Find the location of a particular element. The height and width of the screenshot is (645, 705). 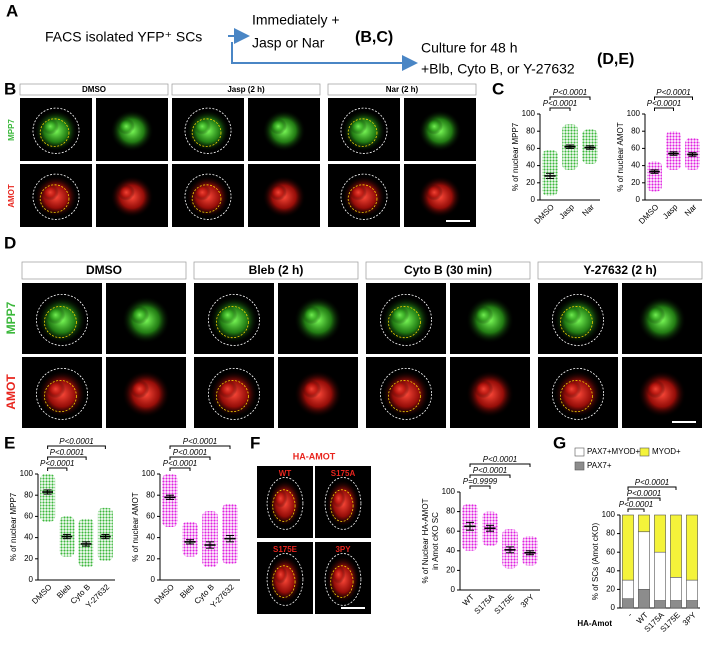

x-tick-label: Nar is located at coordinates (691, 210).